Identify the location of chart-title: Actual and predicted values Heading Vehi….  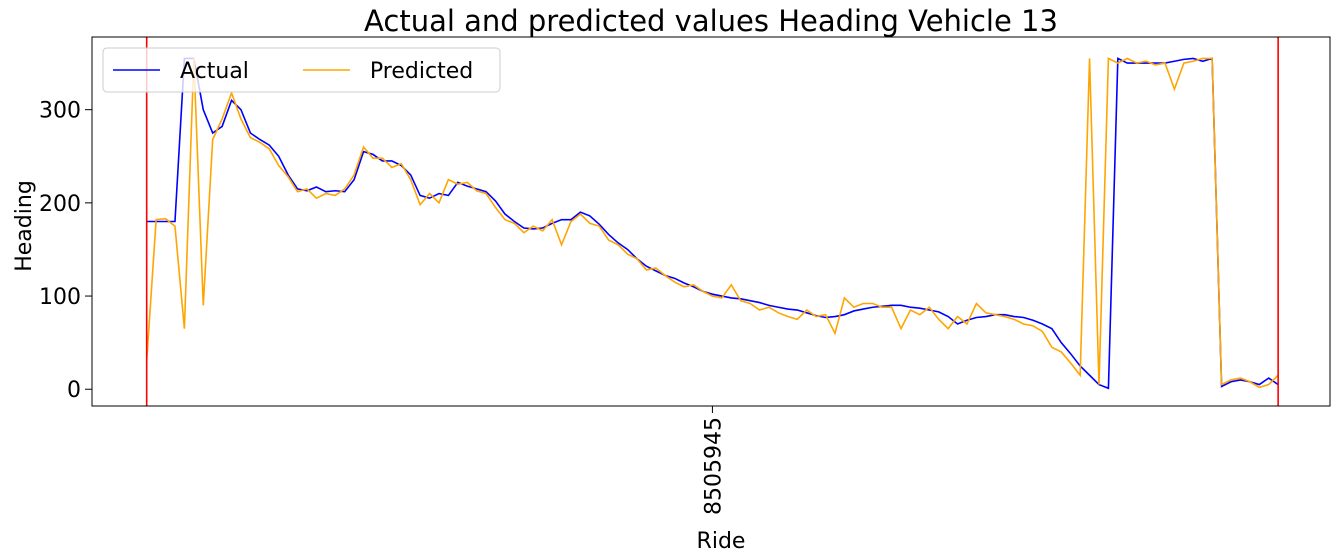
(711, 21).